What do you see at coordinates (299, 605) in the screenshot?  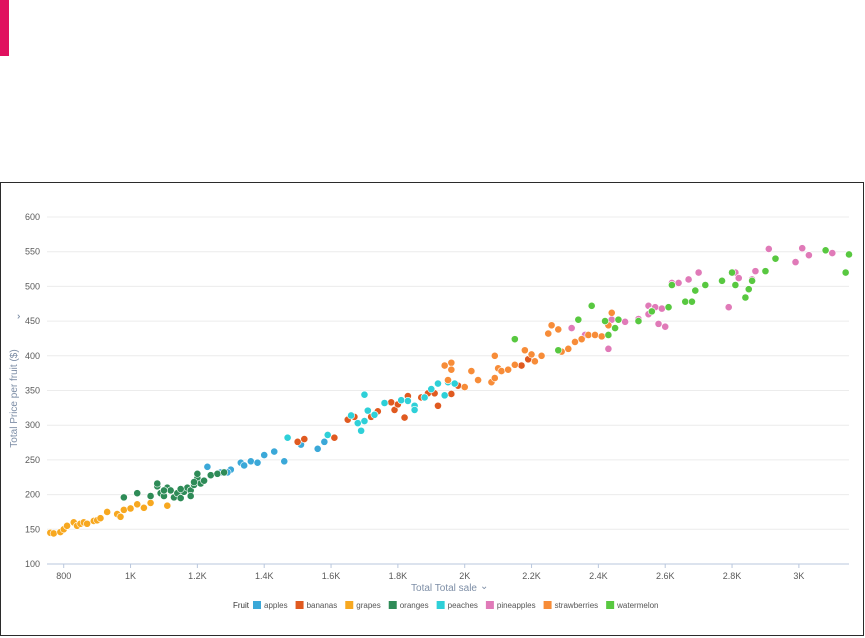 I see `legend-swatch-bananas` at bounding box center [299, 605].